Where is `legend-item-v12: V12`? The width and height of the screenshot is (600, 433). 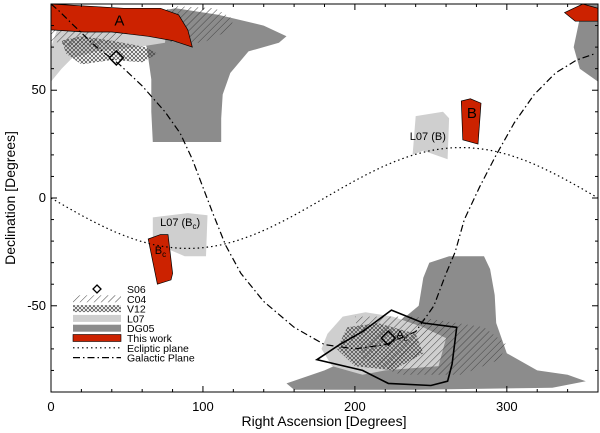 legend-item-v12: V12 is located at coordinates (109, 310).